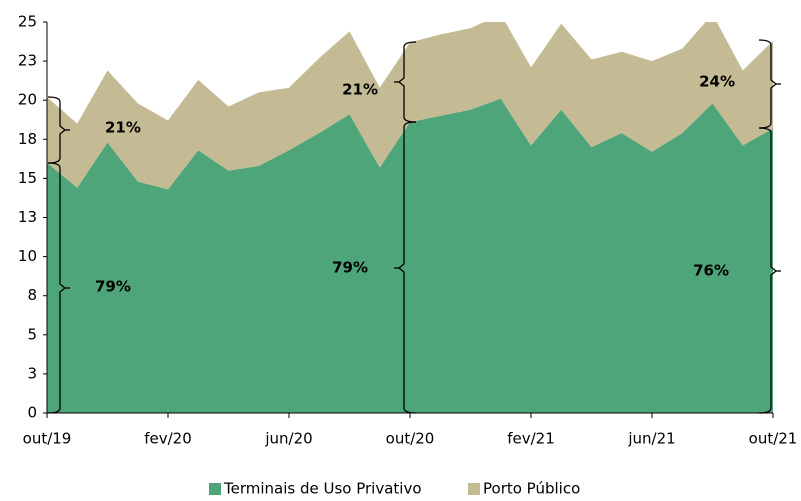  What do you see at coordinates (168, 439) in the screenshot?
I see `x-tick-label: fev/20` at bounding box center [168, 439].